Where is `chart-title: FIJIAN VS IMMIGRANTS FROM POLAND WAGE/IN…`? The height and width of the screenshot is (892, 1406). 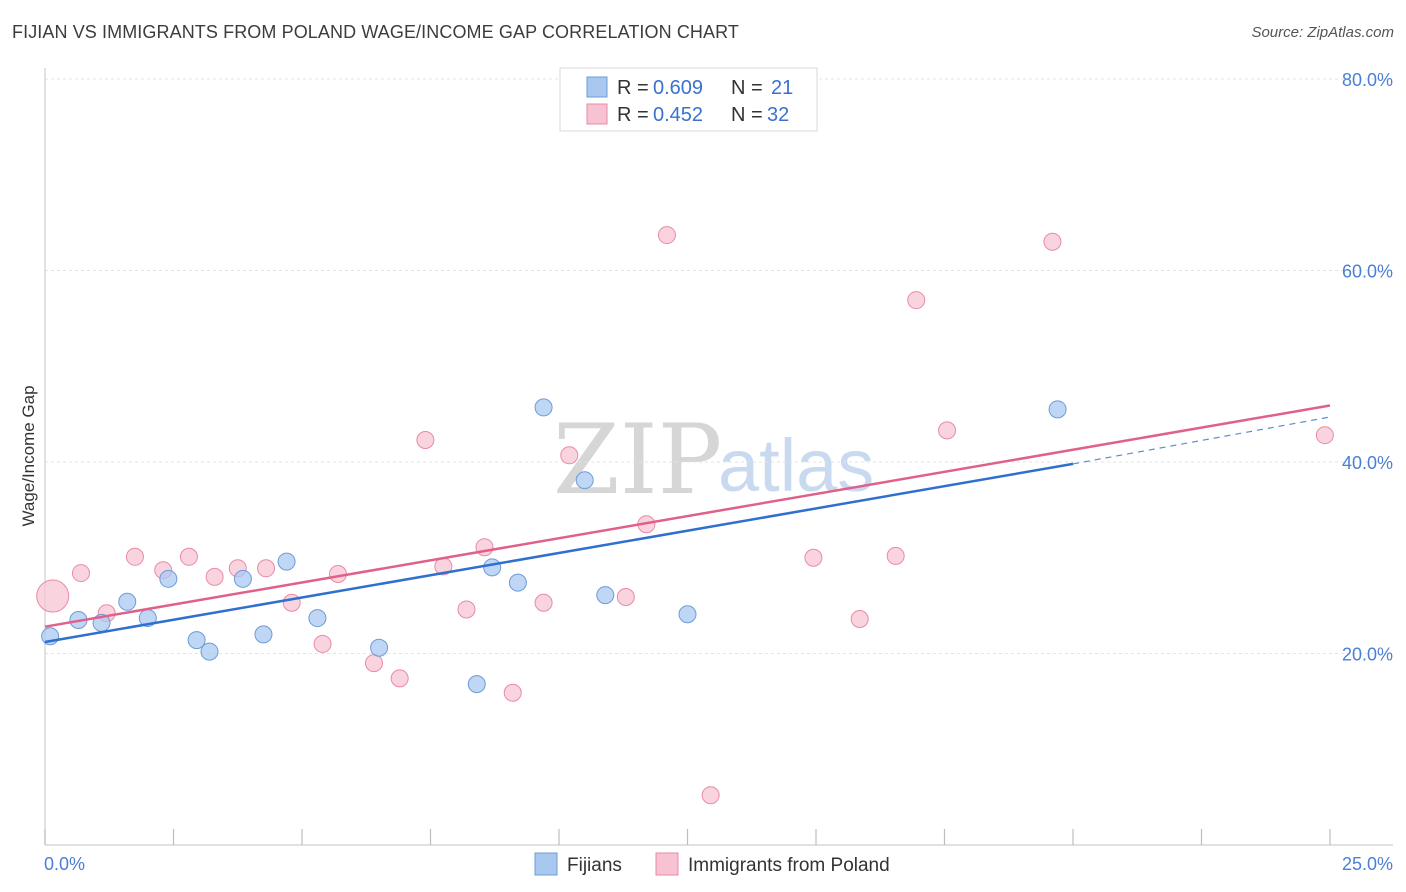
chart-title: FIJIAN VS IMMIGRANTS FROM POLAND WAGE/IN… is located at coordinates (376, 32).